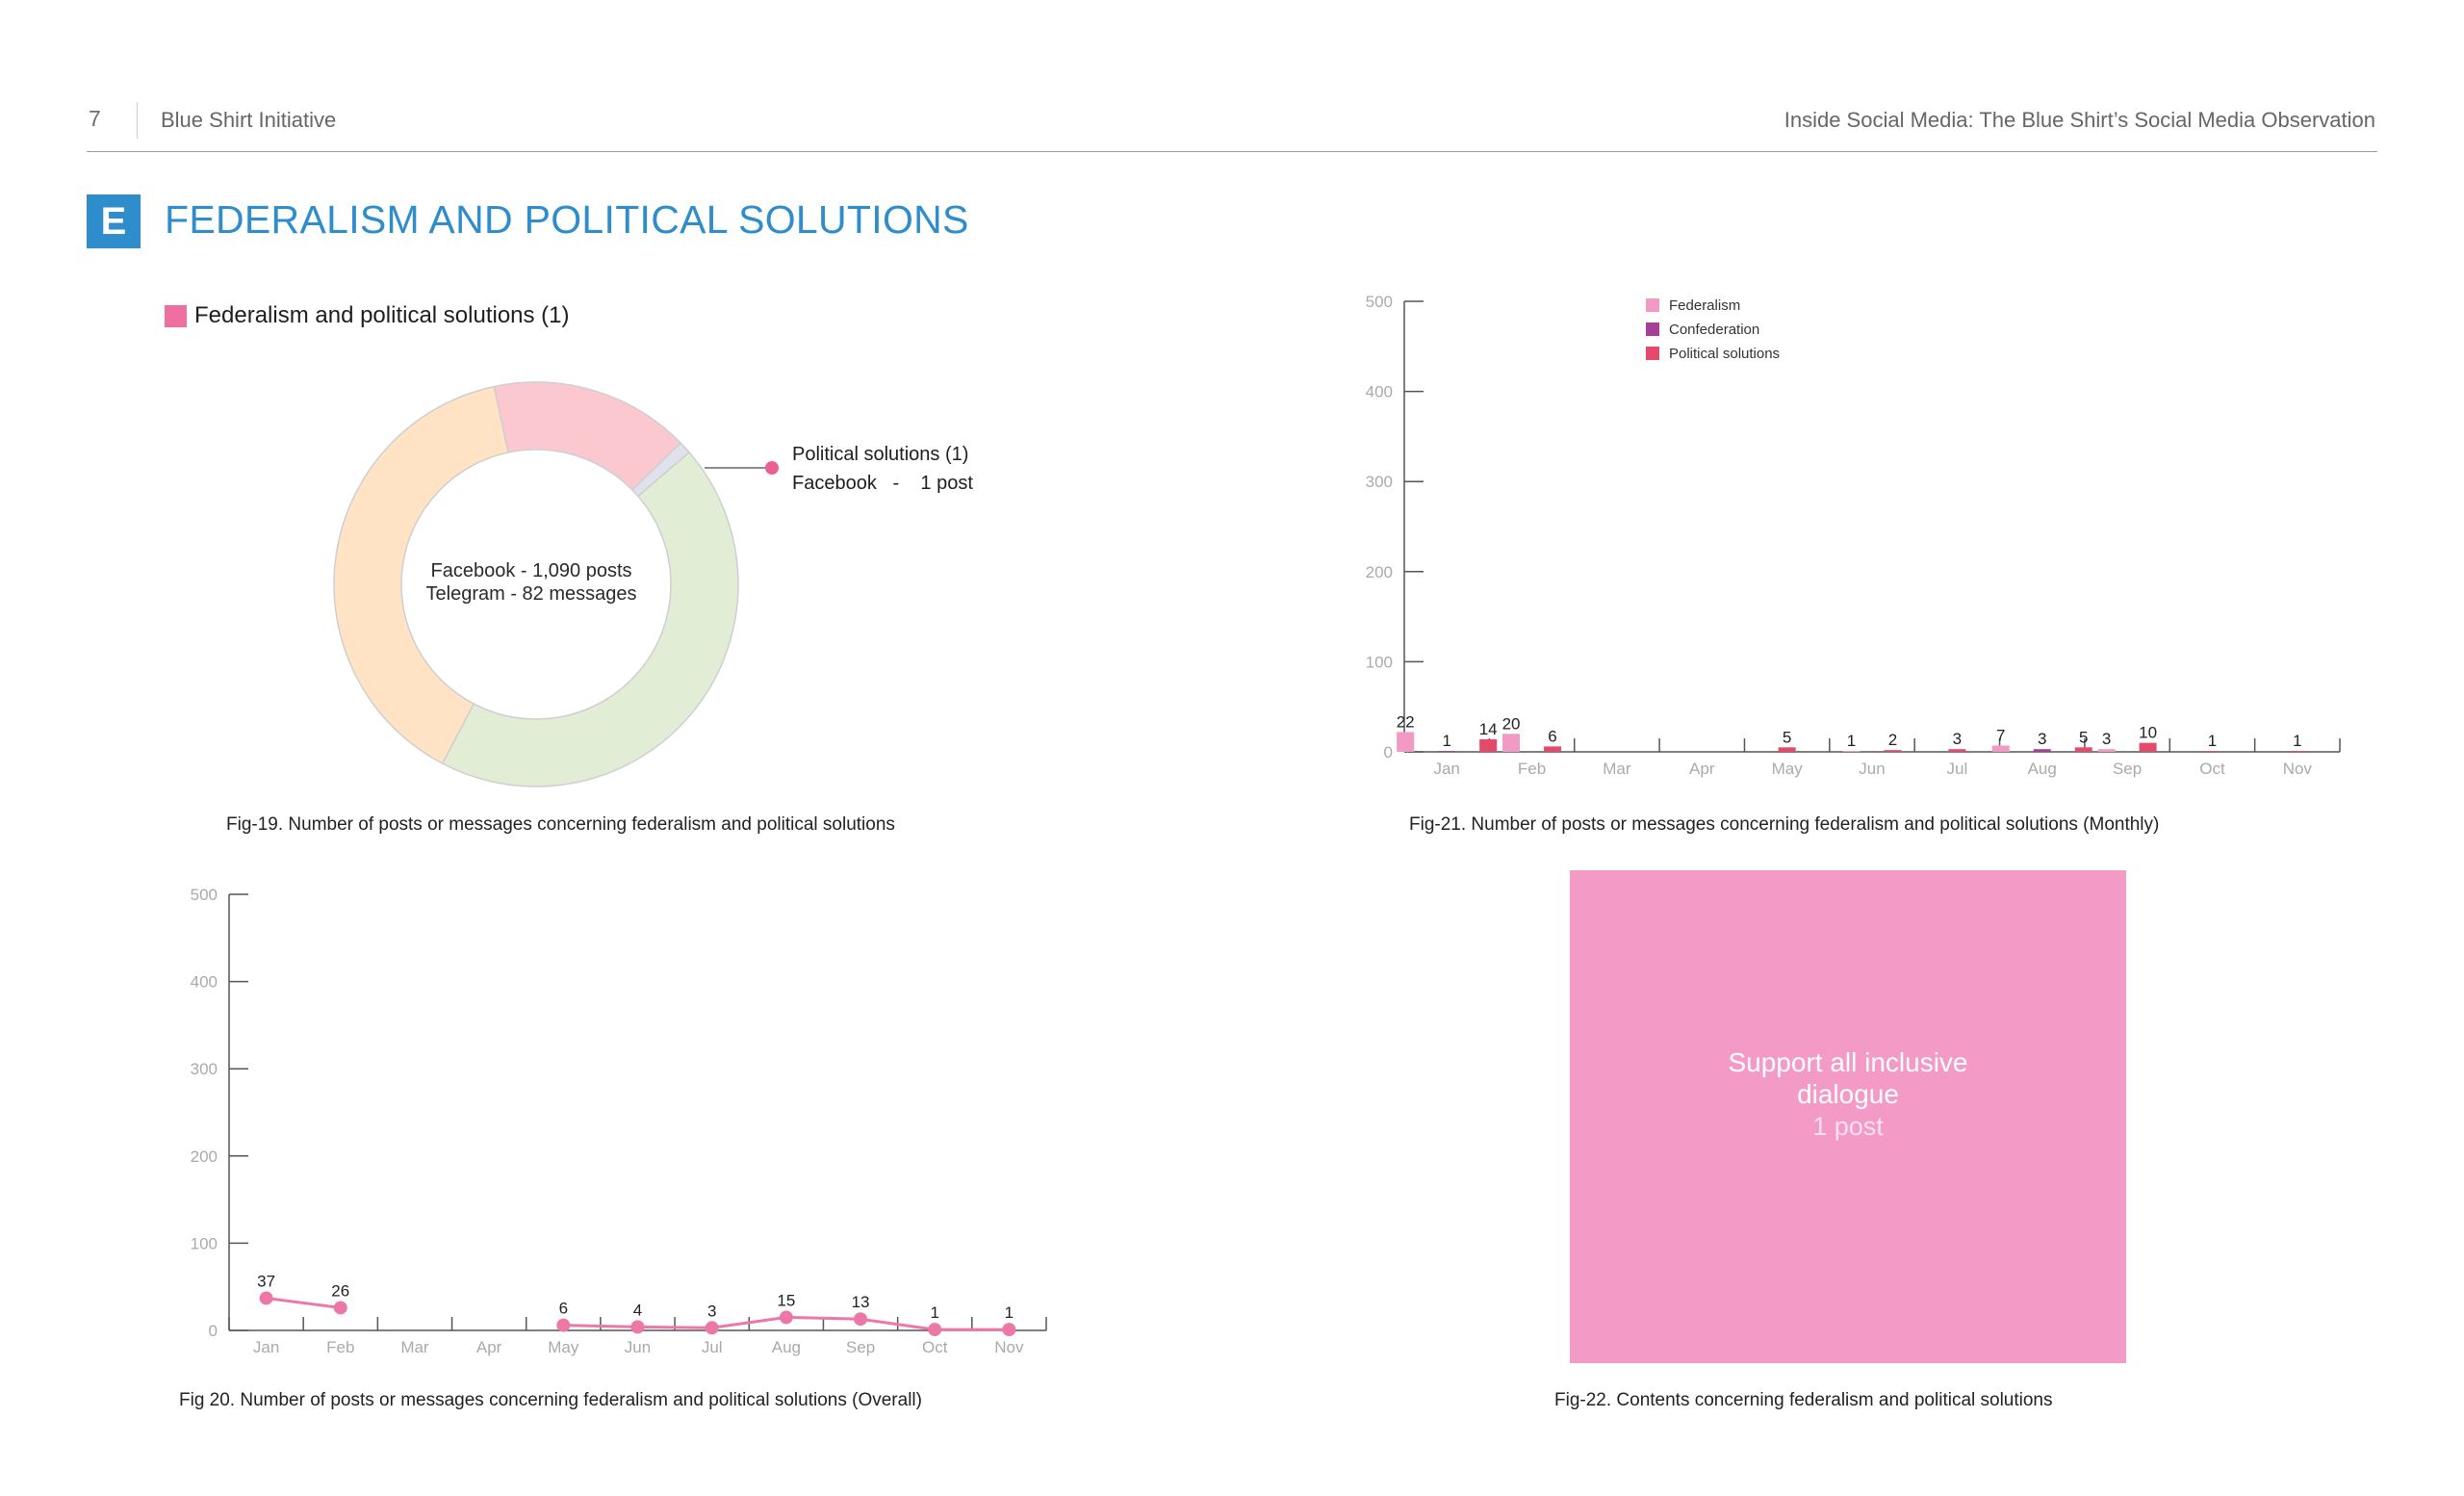 Image resolution: width=2464 pixels, height=1496 pixels. I want to click on fig21-y-tick-label: 200, so click(1379, 572).